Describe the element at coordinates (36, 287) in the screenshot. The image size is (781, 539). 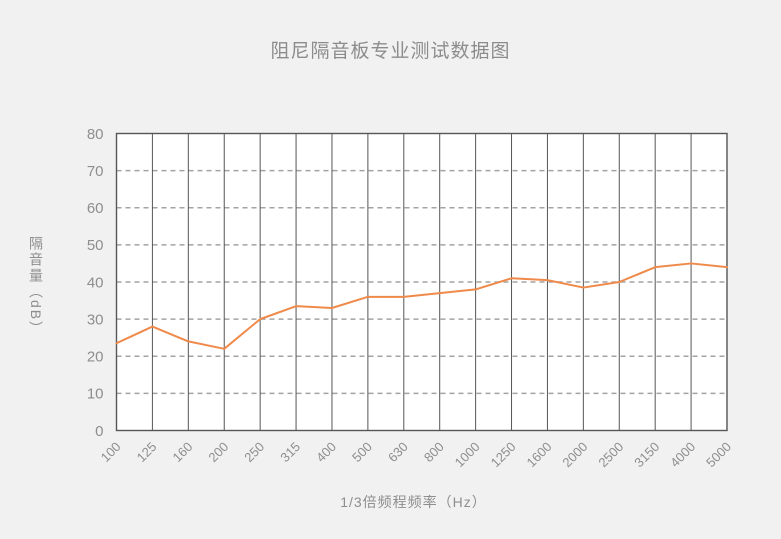
I see `y-axis-title: 隔音量（dB）` at that location.